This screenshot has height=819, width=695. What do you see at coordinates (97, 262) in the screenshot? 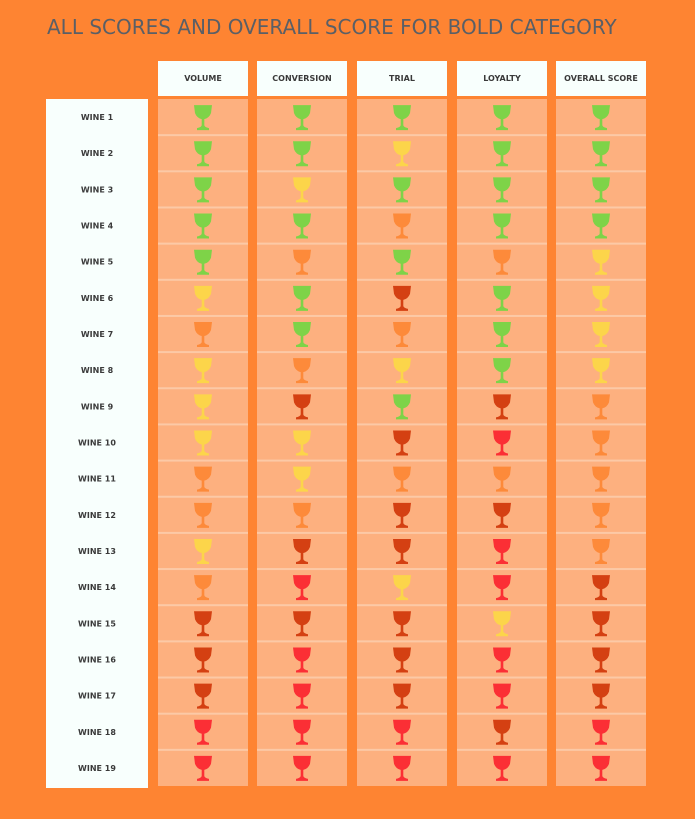
I see `row-label: WINE 5` at bounding box center [97, 262].